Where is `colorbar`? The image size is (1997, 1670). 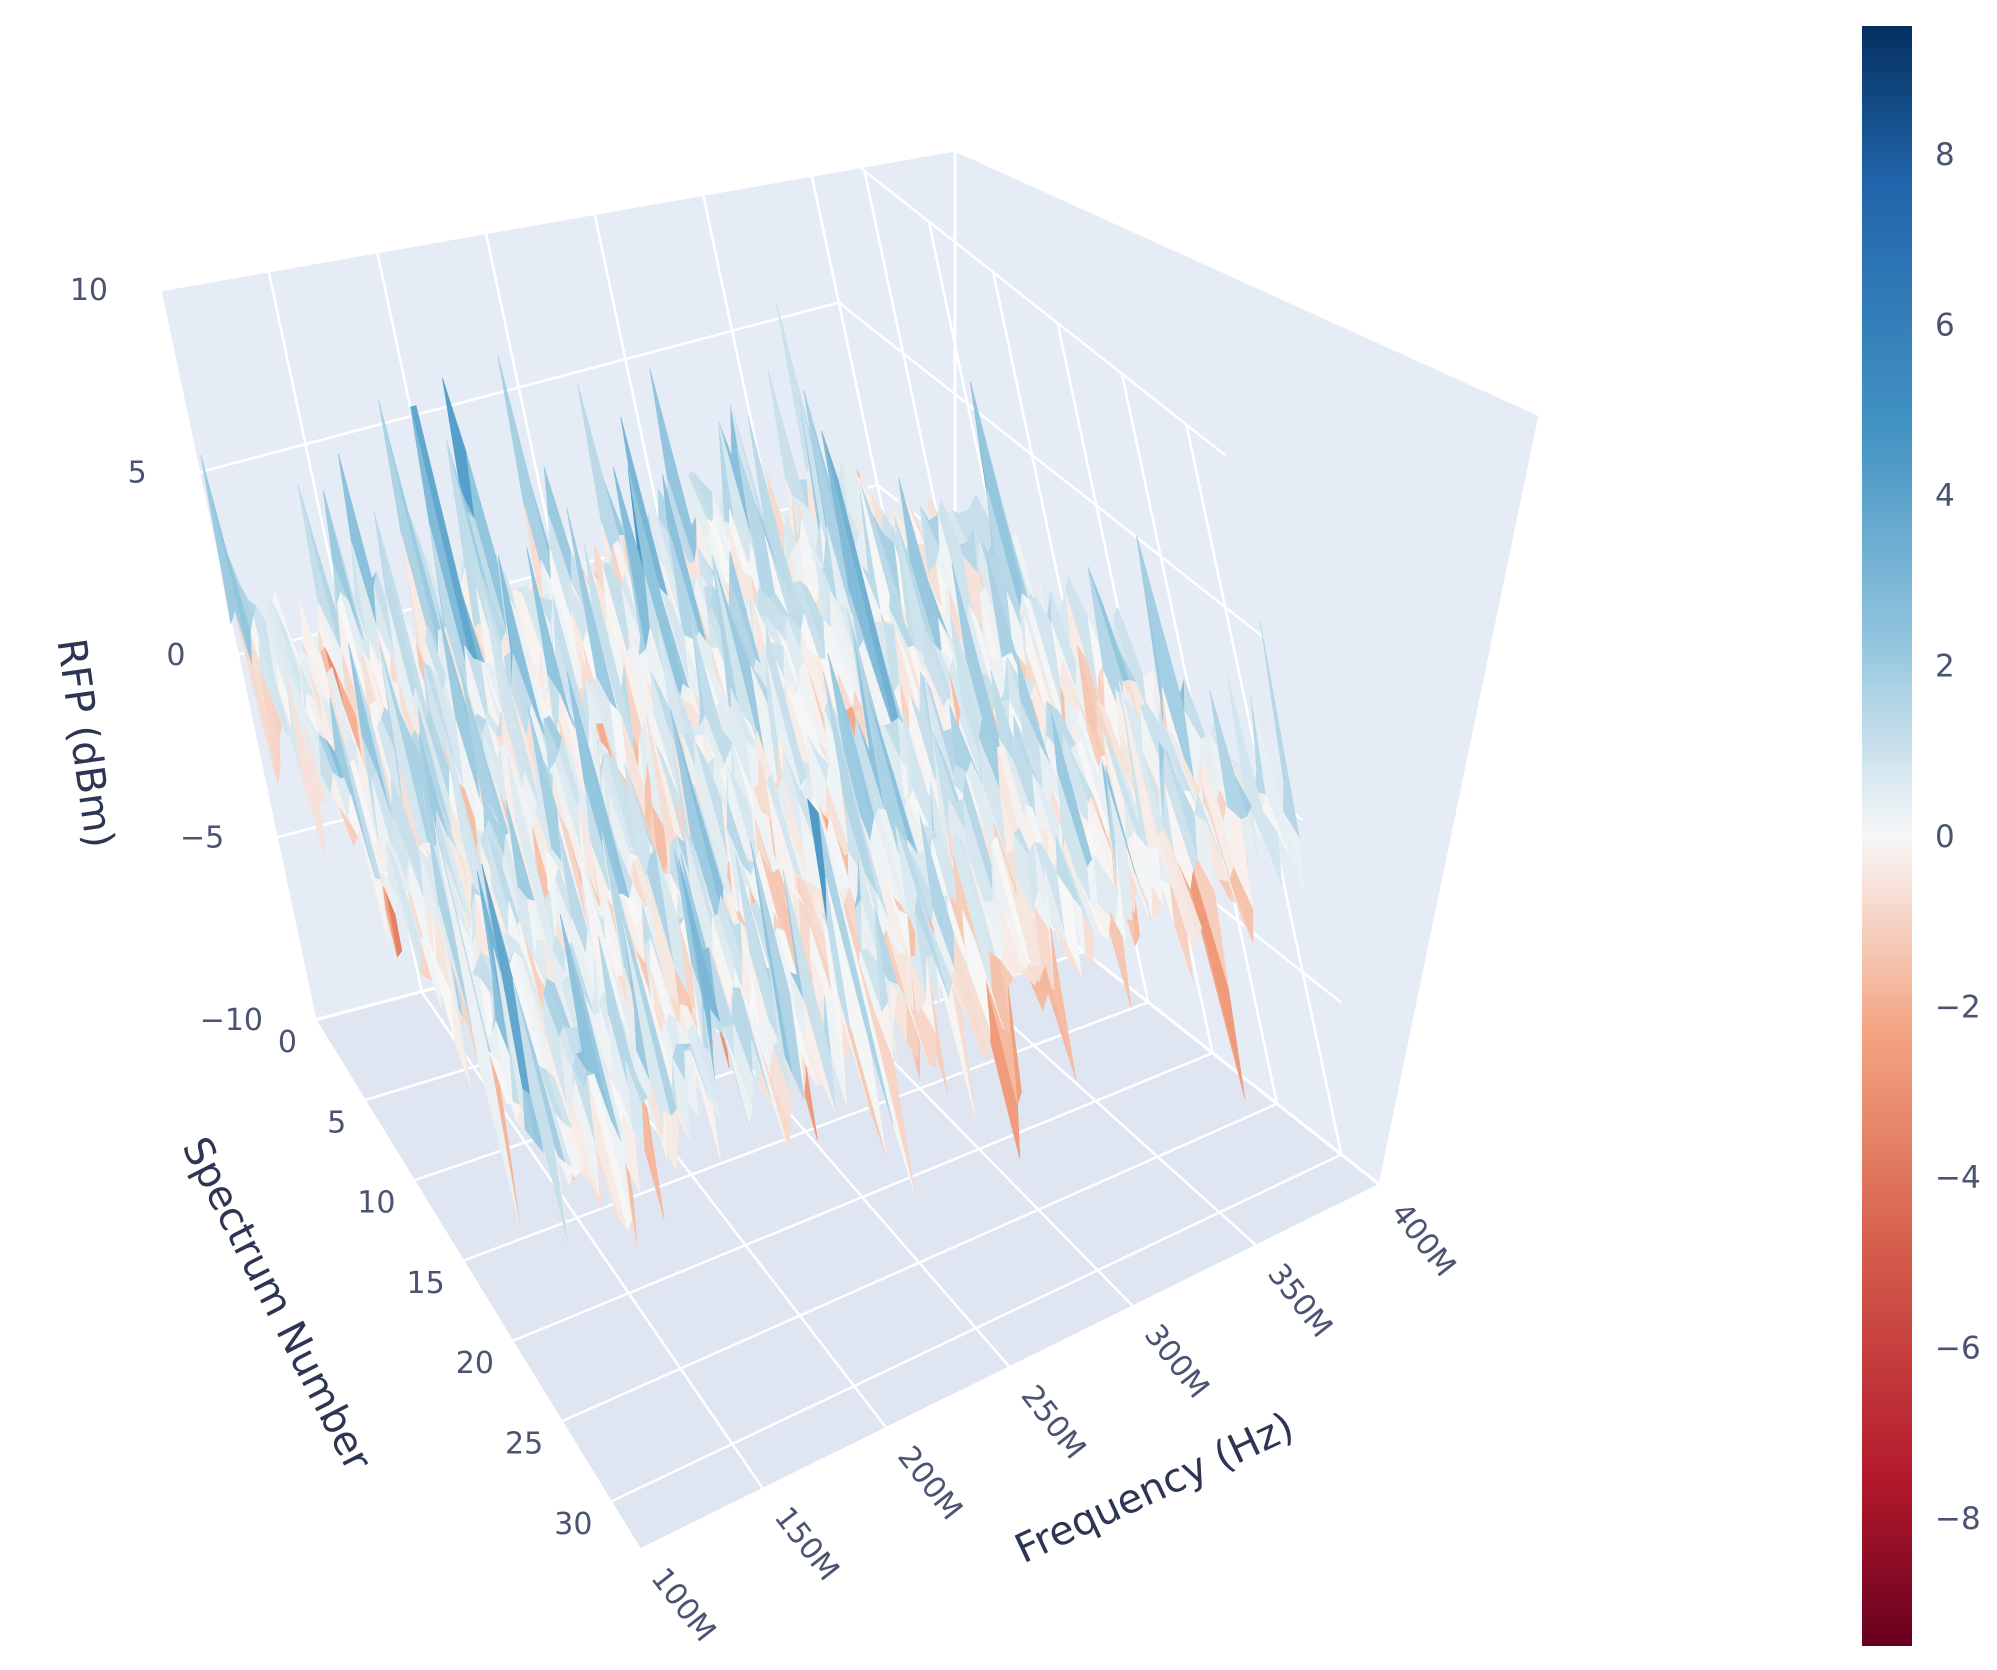 colorbar is located at coordinates (1887, 836).